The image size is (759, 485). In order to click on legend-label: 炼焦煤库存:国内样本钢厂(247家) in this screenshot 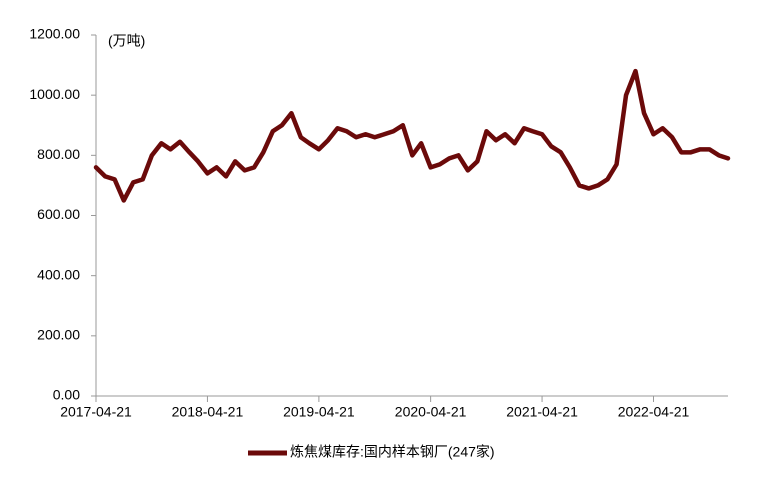, I will do `click(392, 452)`.